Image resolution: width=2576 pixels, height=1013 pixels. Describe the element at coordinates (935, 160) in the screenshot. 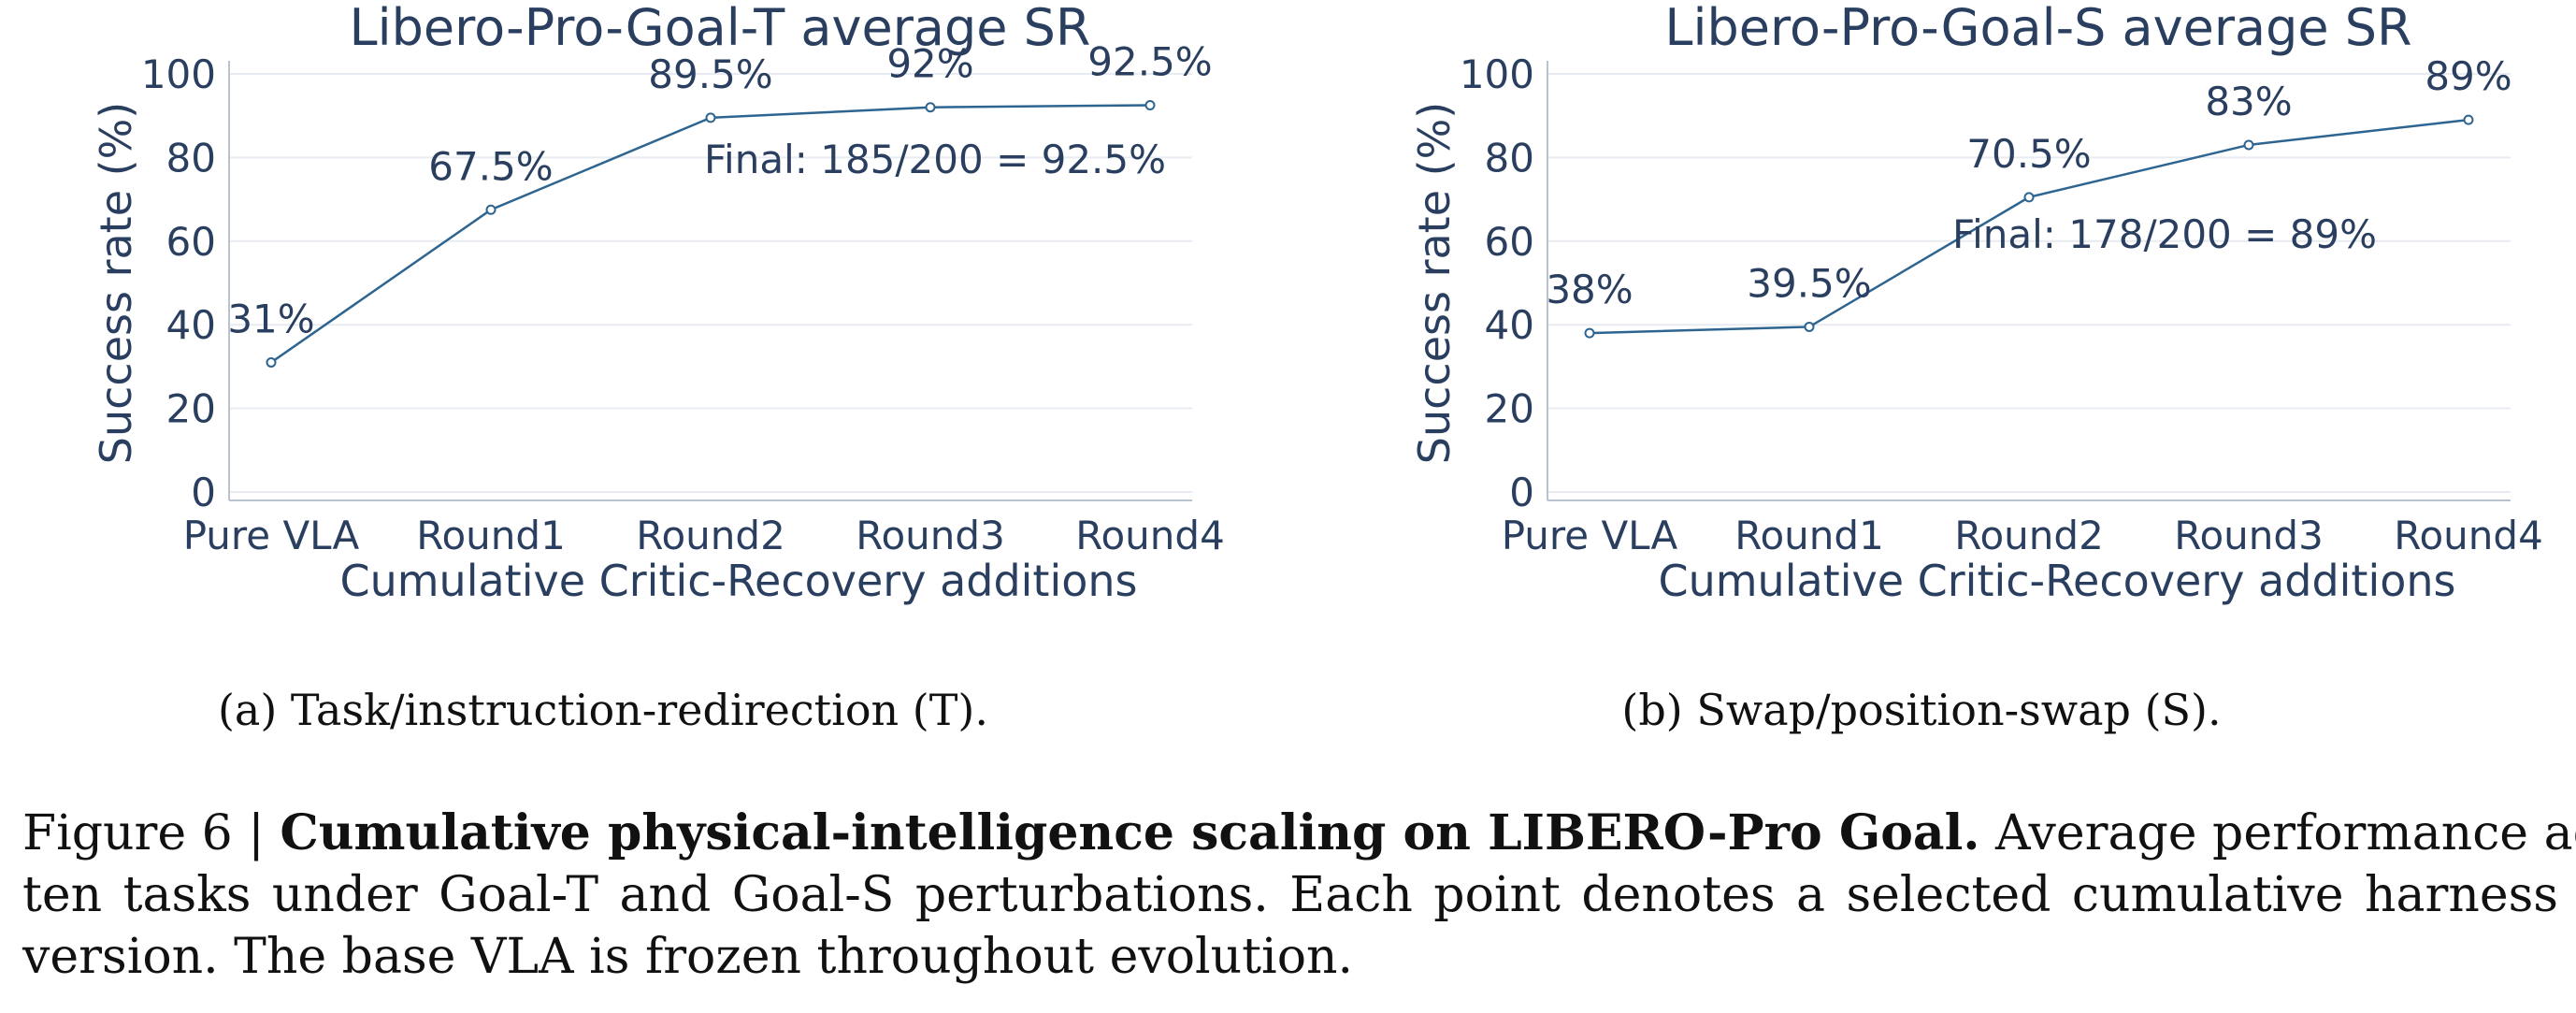

I see `final-annotation: Final: 185/200 = 92.5%` at that location.